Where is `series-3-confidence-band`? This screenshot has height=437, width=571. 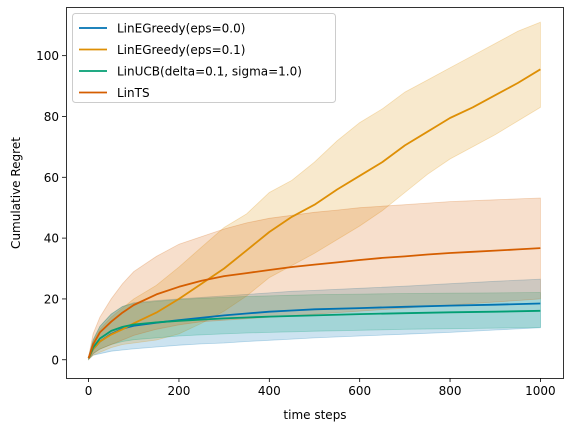 series-3-confidence-band is located at coordinates (314, 326).